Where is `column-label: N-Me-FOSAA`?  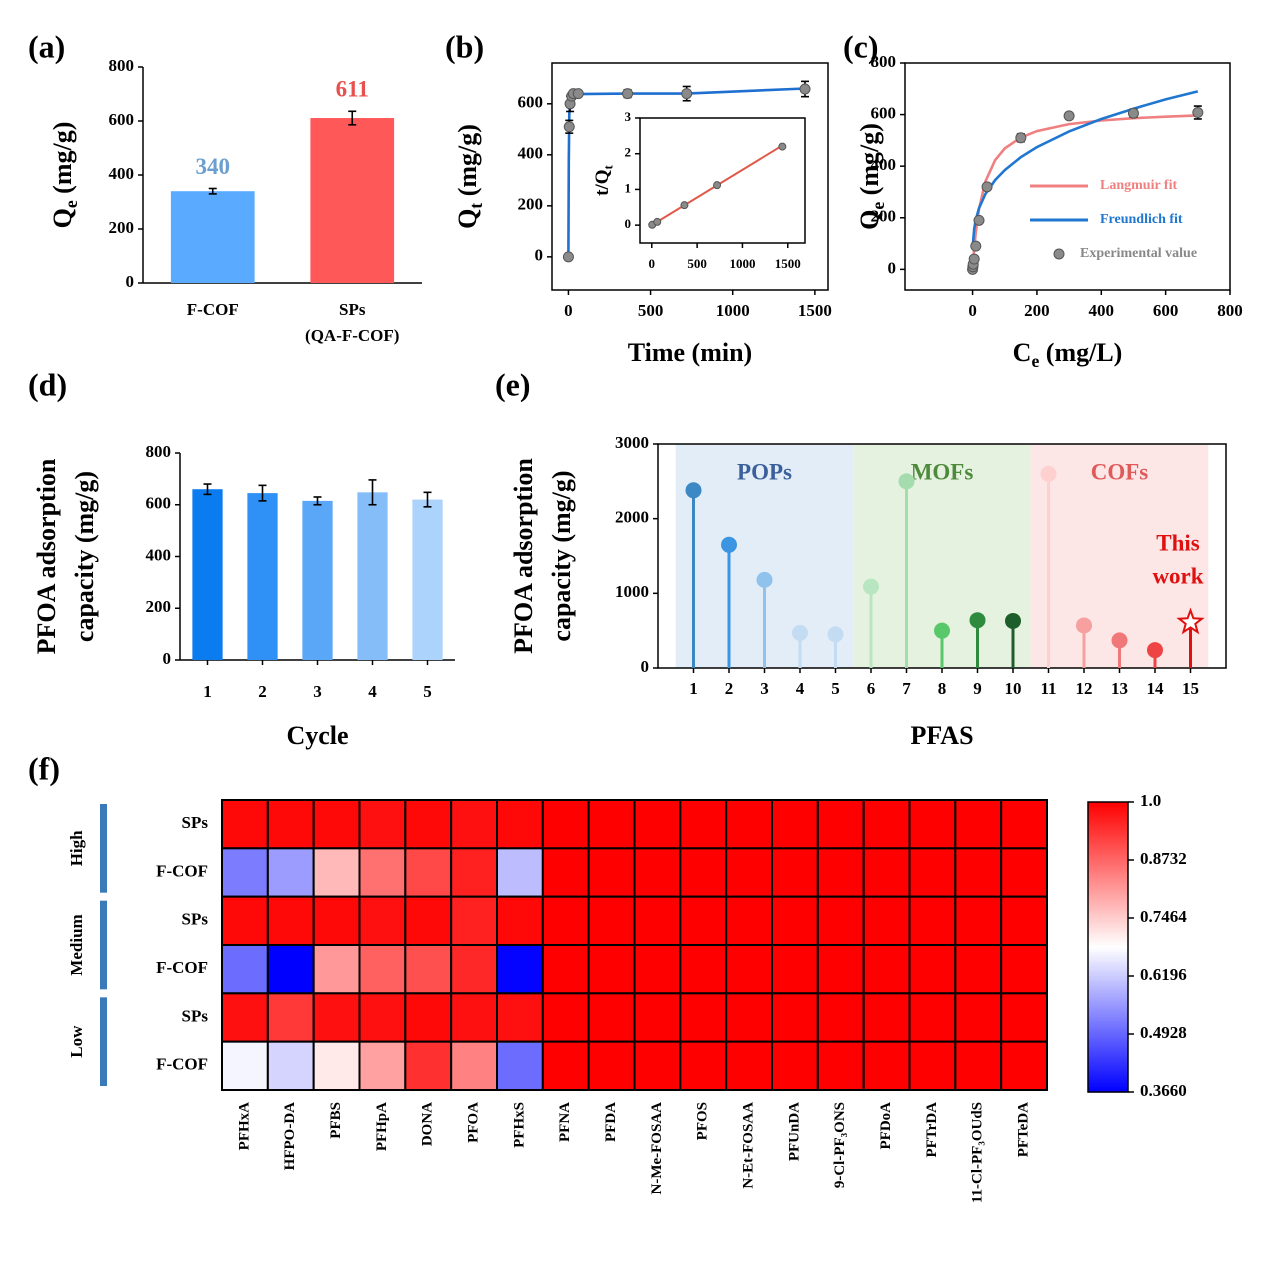
column-label: N-Me-FOSAA is located at coordinates (657, 1148).